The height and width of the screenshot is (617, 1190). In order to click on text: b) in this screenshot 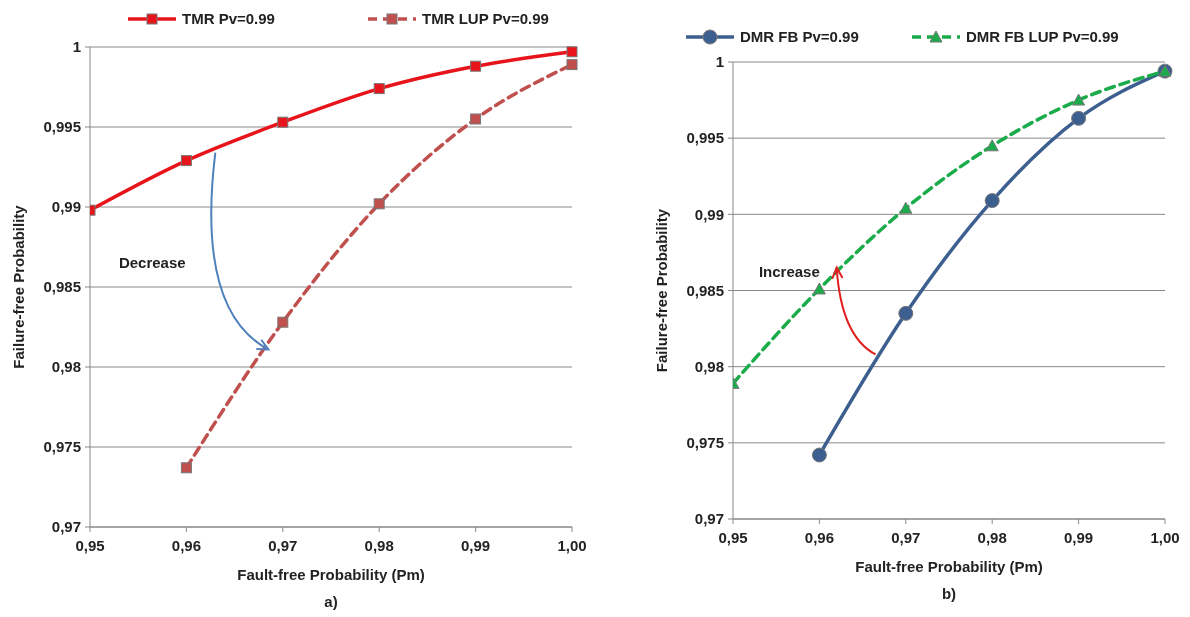, I will do `click(949, 593)`.